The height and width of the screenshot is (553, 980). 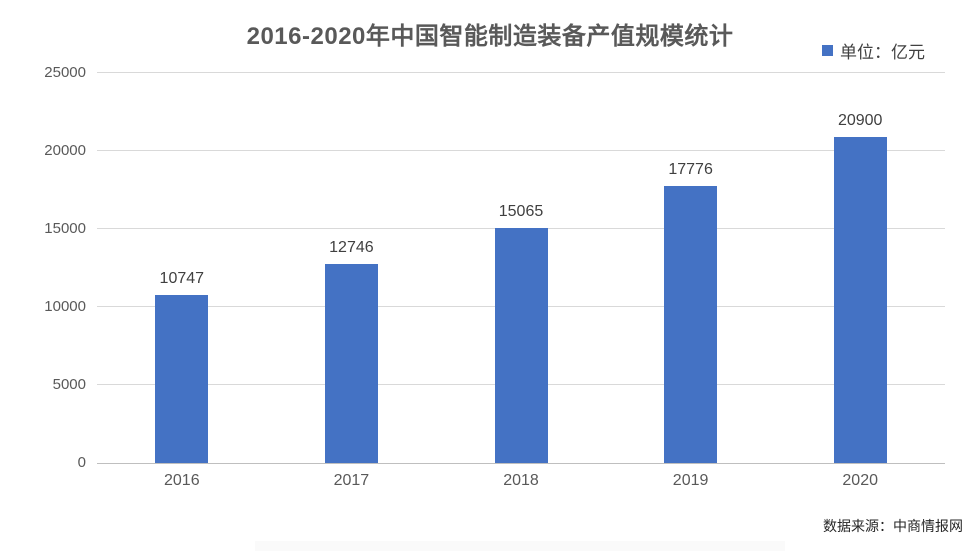 What do you see at coordinates (65, 72) in the screenshot?
I see `y-axis-tick-label: 25000` at bounding box center [65, 72].